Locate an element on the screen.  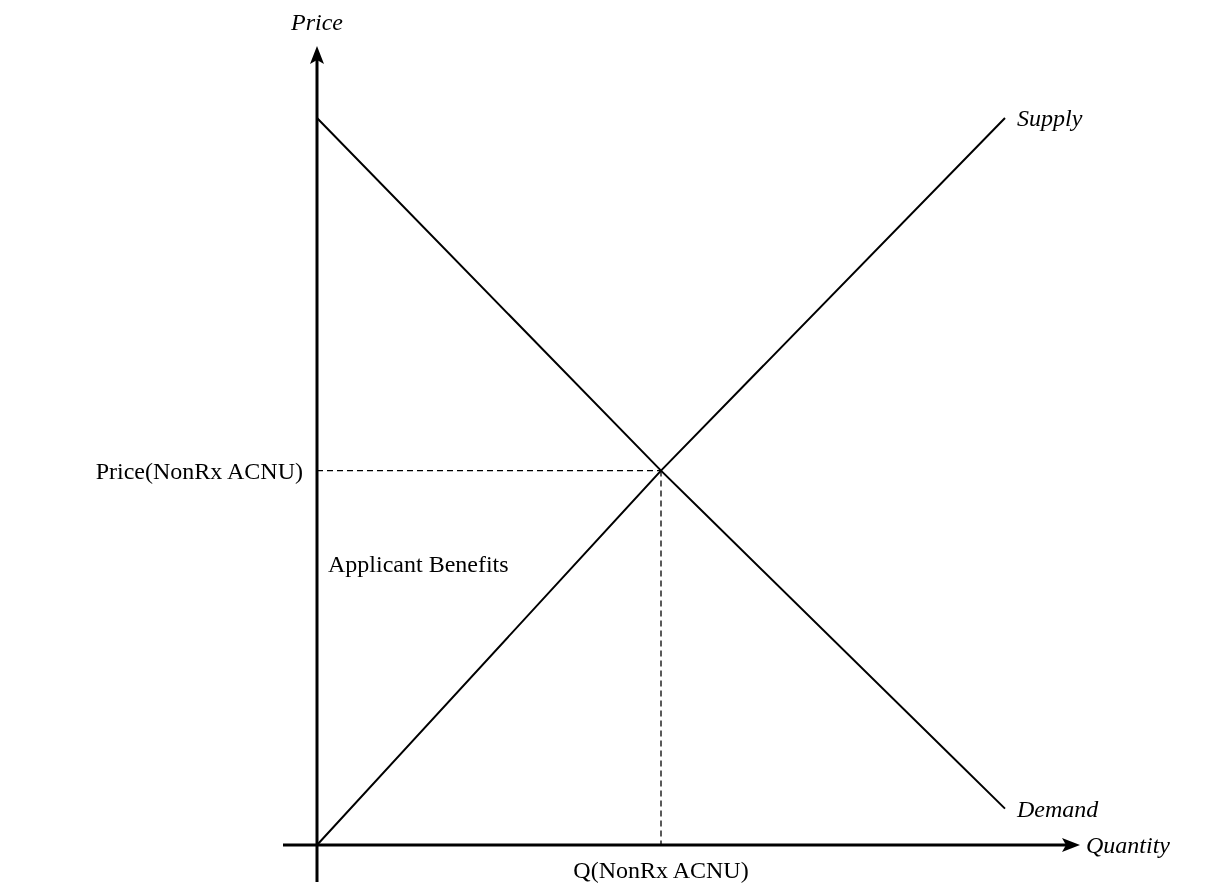
ref-line-label: Price(NonRx ACNU) is located at coordinates (199, 470).